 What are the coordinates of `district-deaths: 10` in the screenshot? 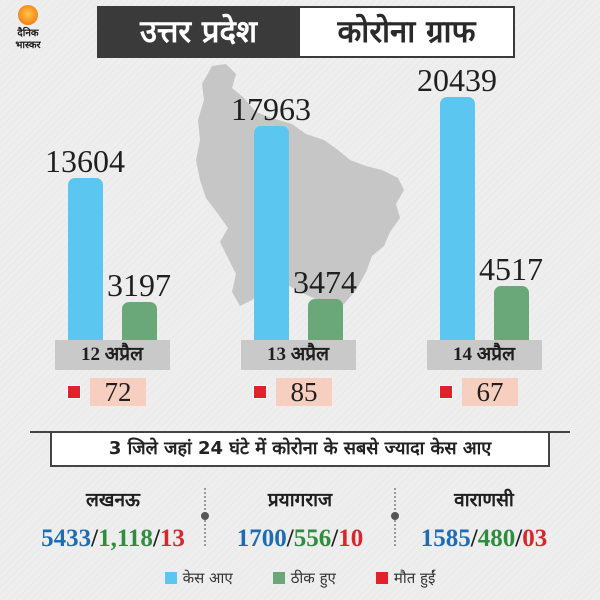 It's located at (351, 538).